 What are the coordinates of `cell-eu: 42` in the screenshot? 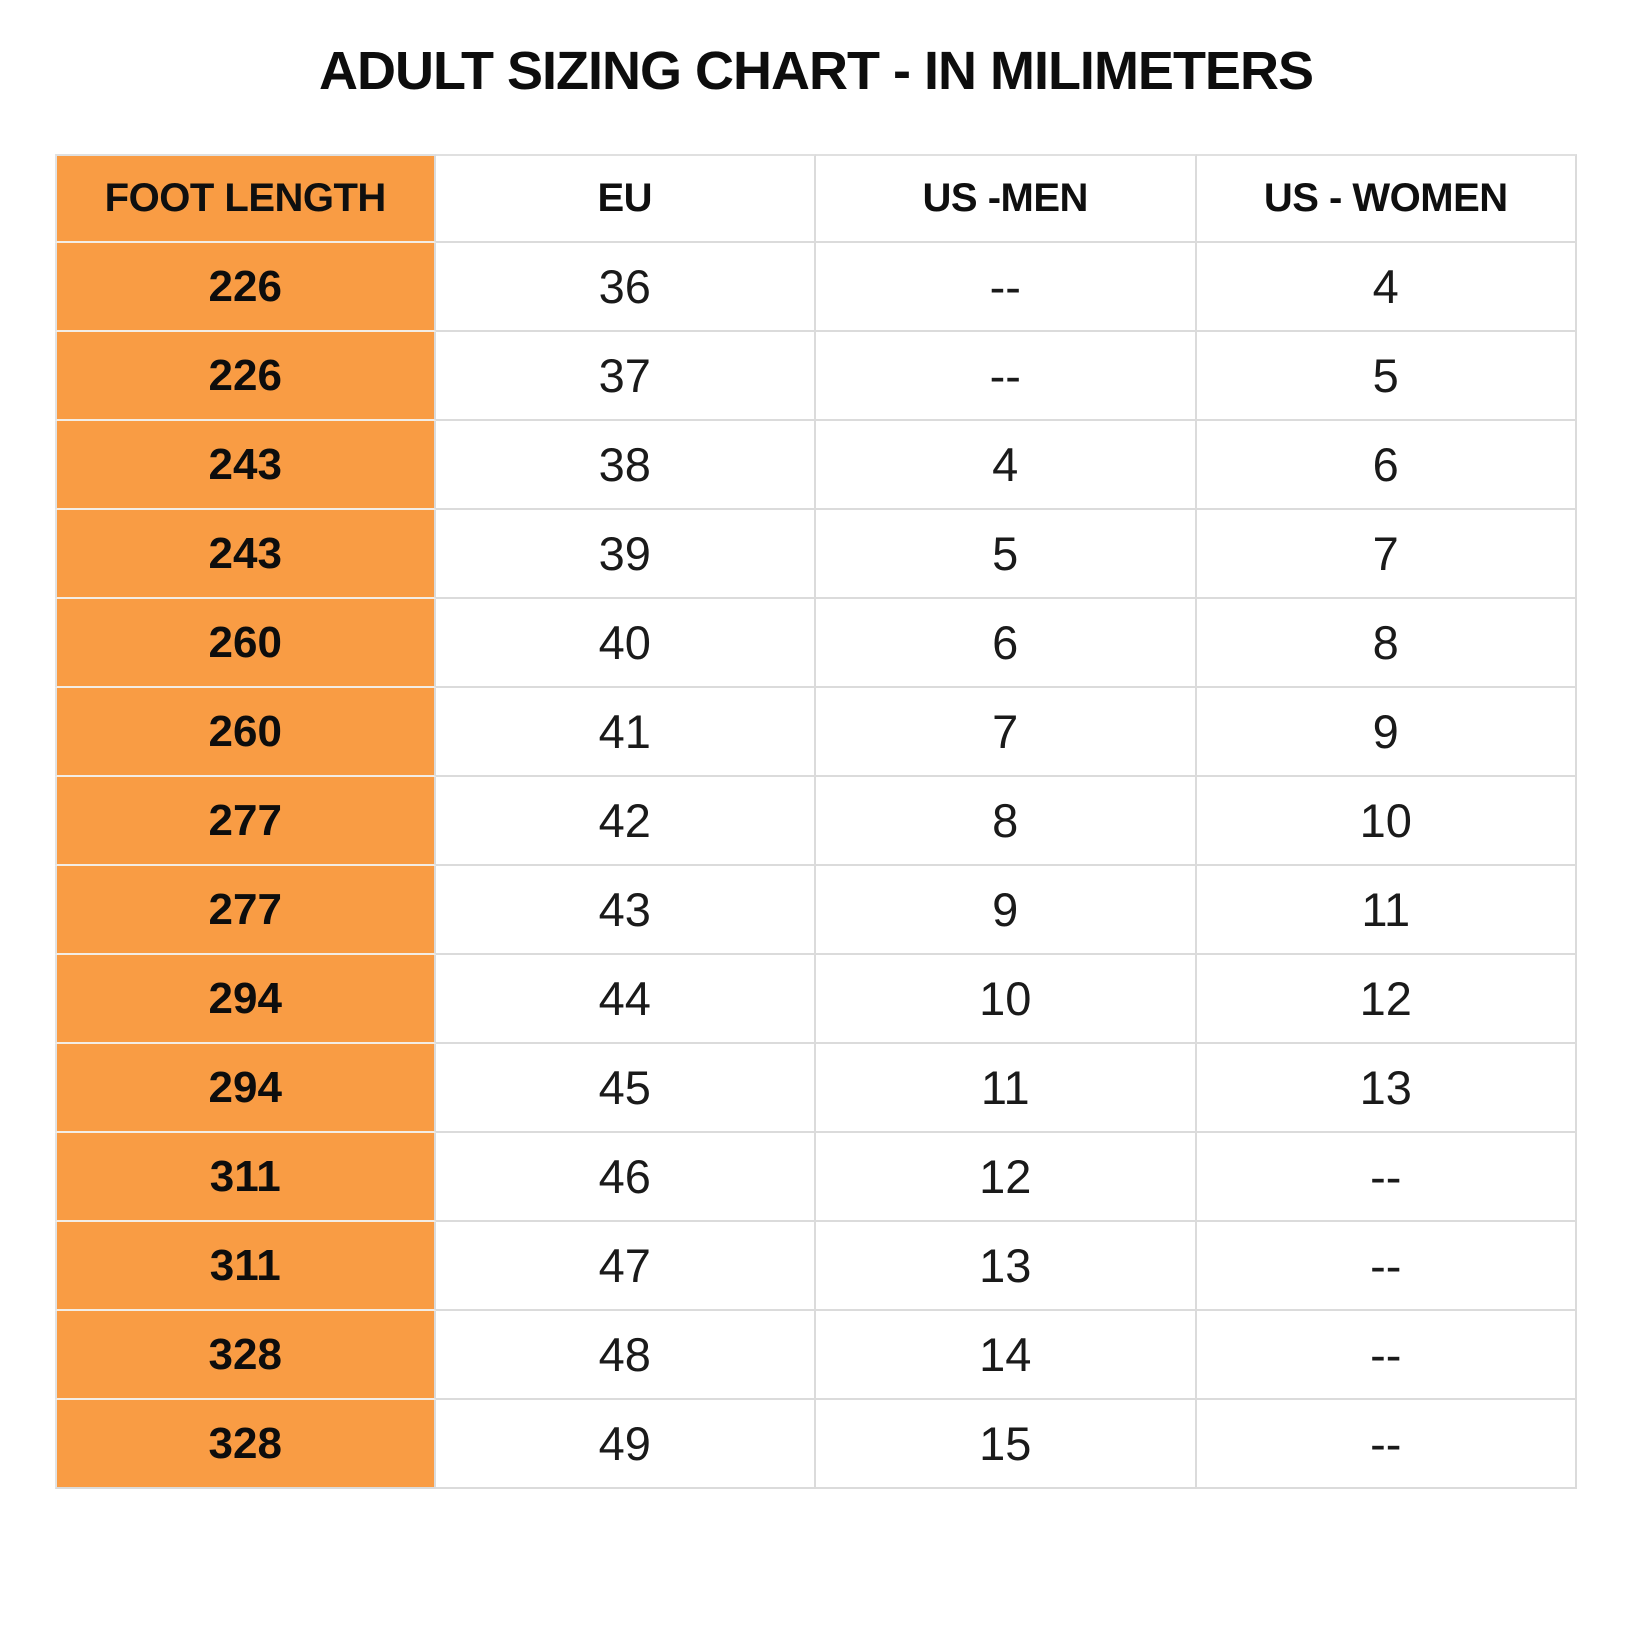 It's located at (625, 821).